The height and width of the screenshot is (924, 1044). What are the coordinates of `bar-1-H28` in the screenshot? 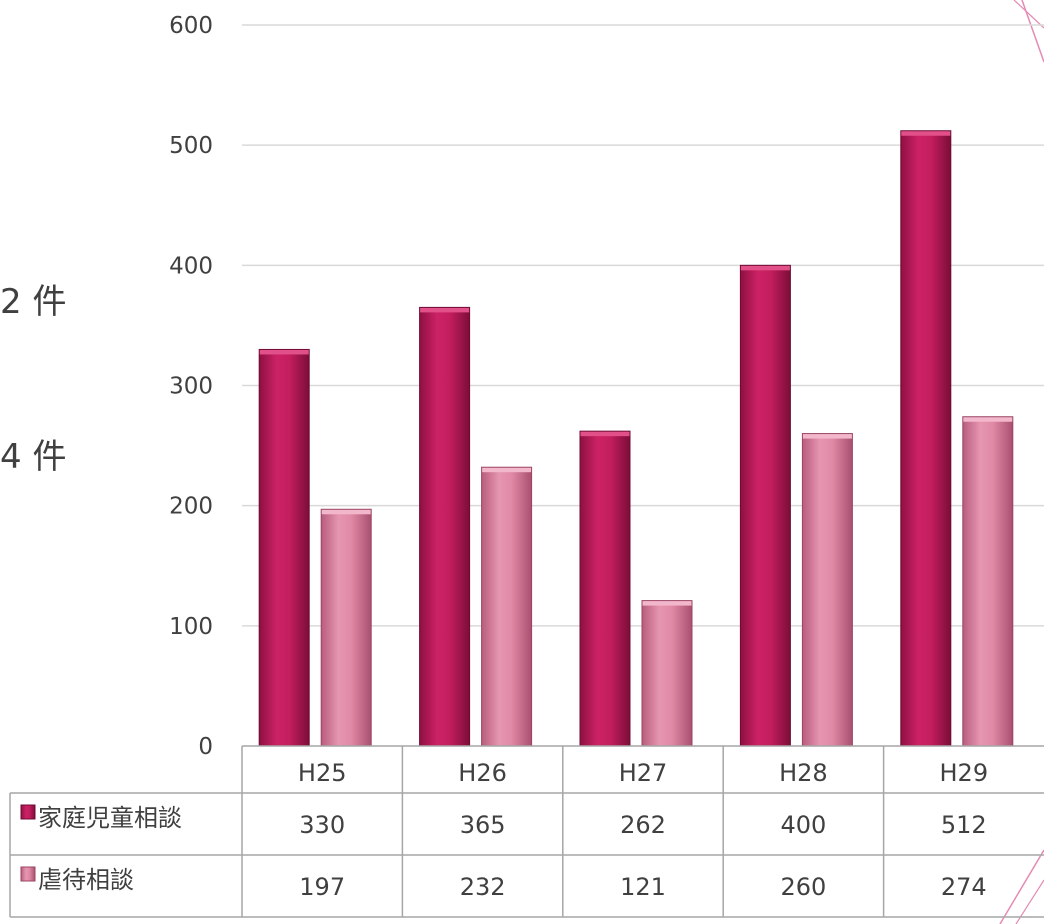 It's located at (765, 505).